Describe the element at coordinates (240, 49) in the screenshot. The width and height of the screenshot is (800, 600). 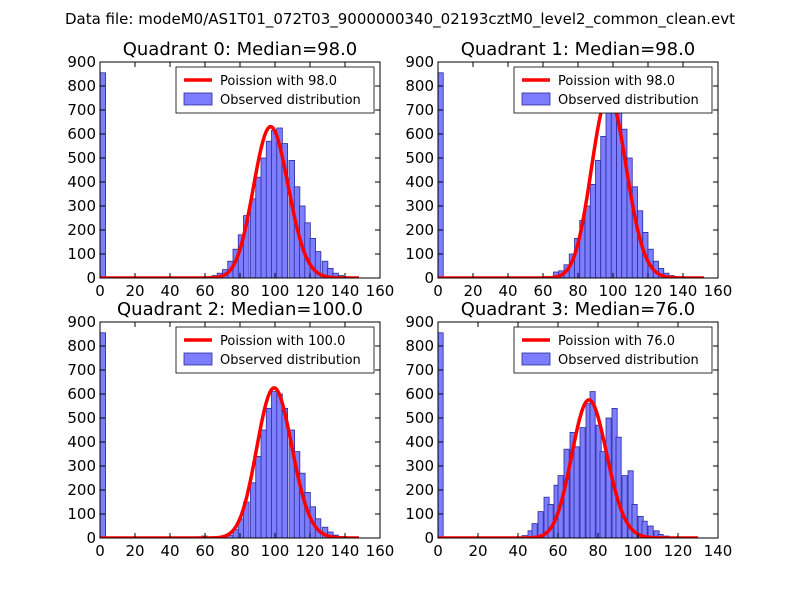
I see `subplot-title: Quadrant 0: Median=98.0` at that location.